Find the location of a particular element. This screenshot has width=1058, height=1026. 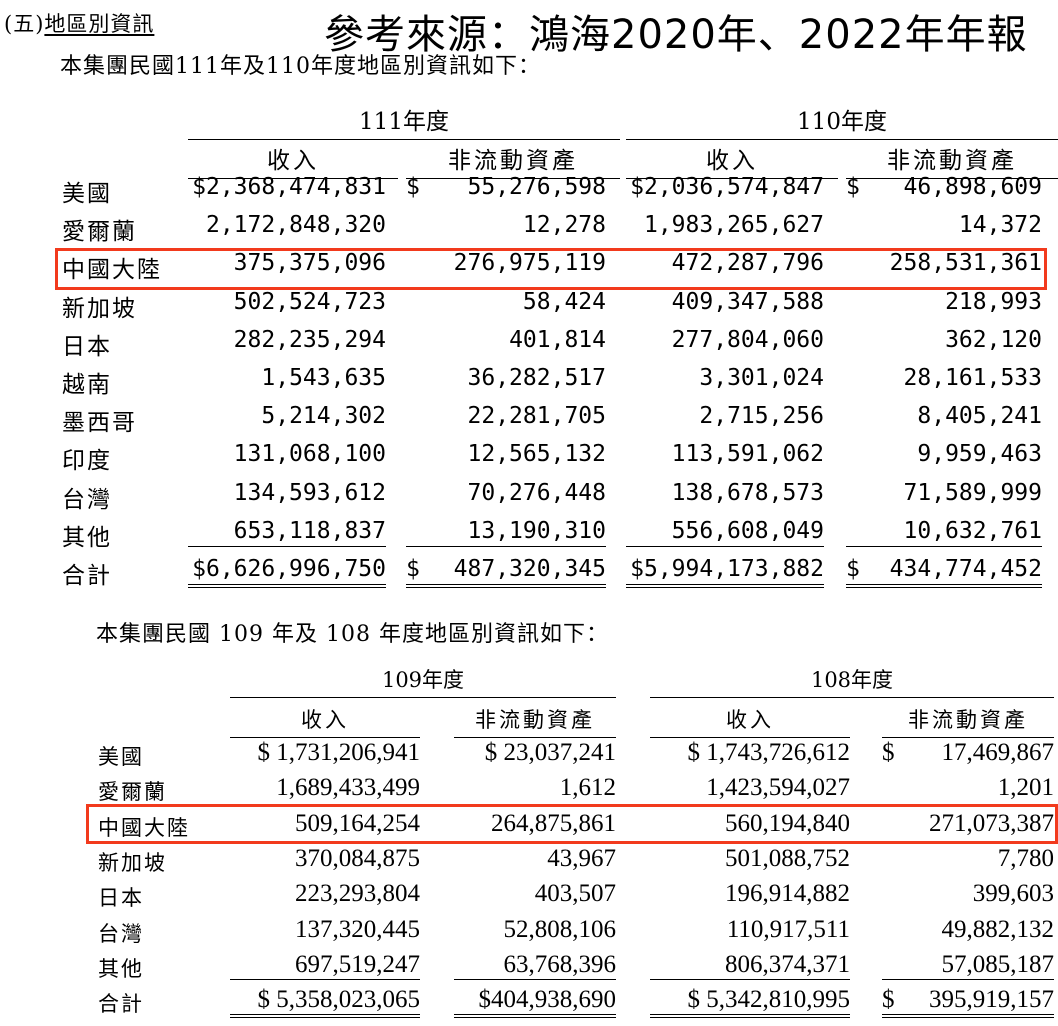

table1-cell: 502,524,723 is located at coordinates (287, 302).